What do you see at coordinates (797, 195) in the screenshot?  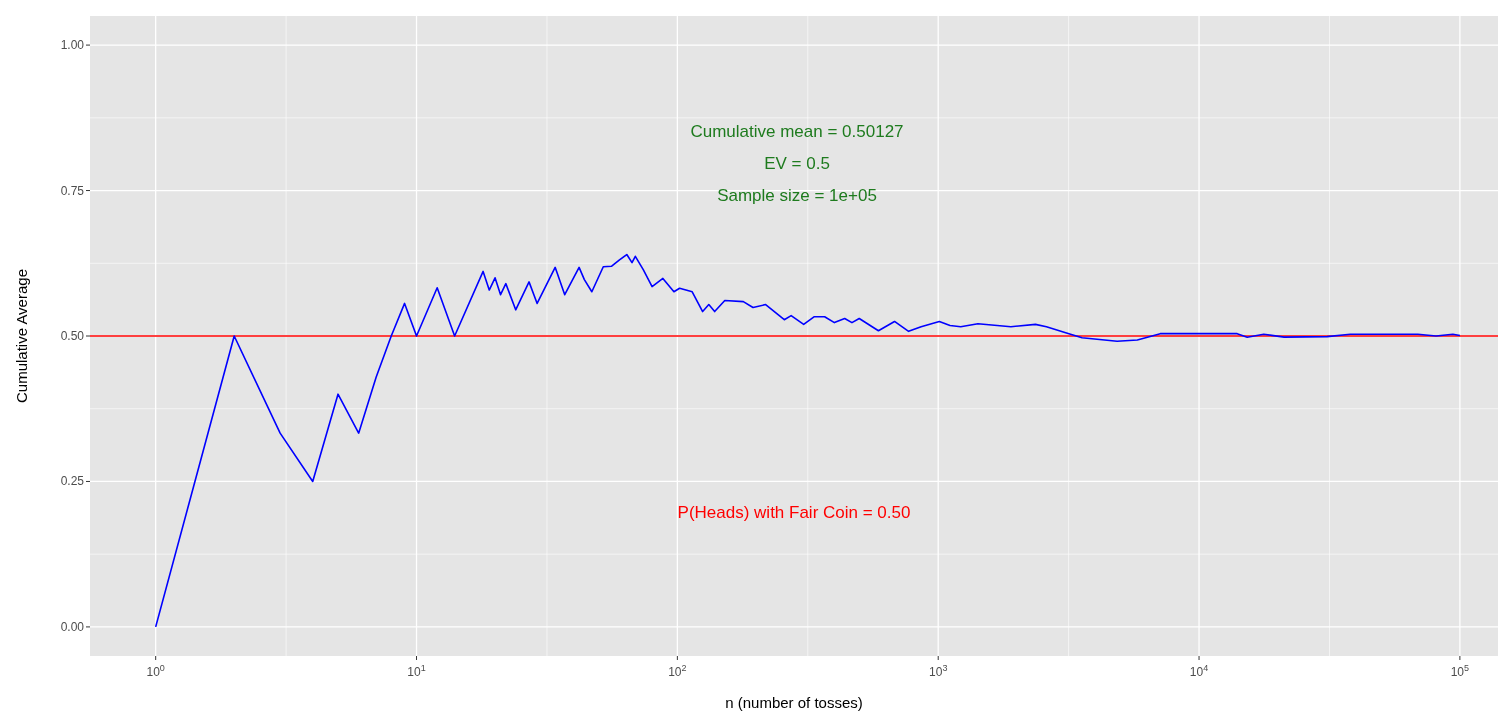 I see `annotation: Sample size = 1e+05` at bounding box center [797, 195].